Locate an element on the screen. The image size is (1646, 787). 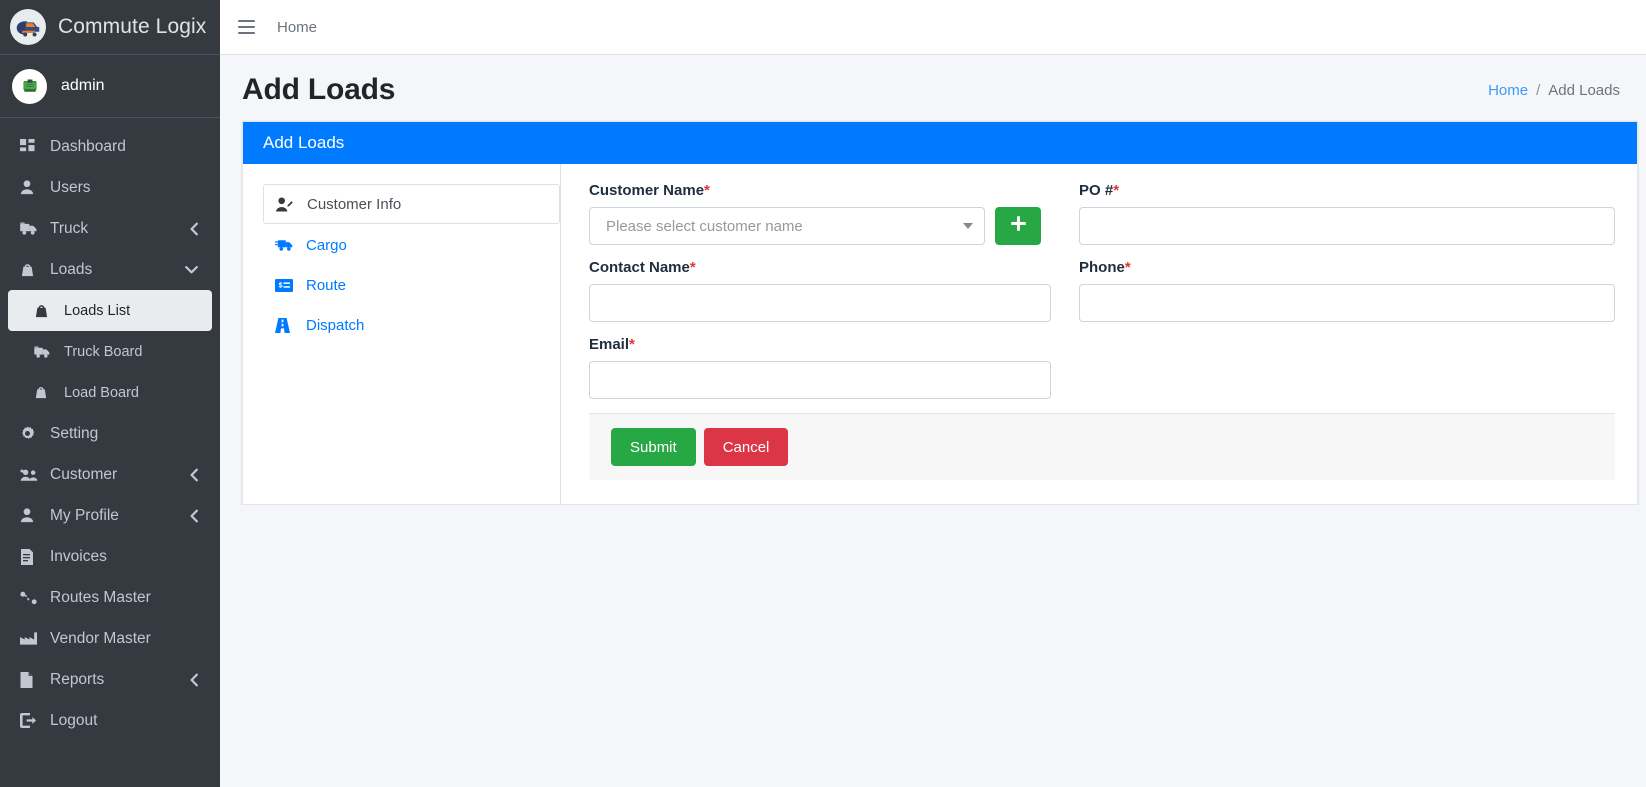
po-number-input is located at coordinates (1347, 226).